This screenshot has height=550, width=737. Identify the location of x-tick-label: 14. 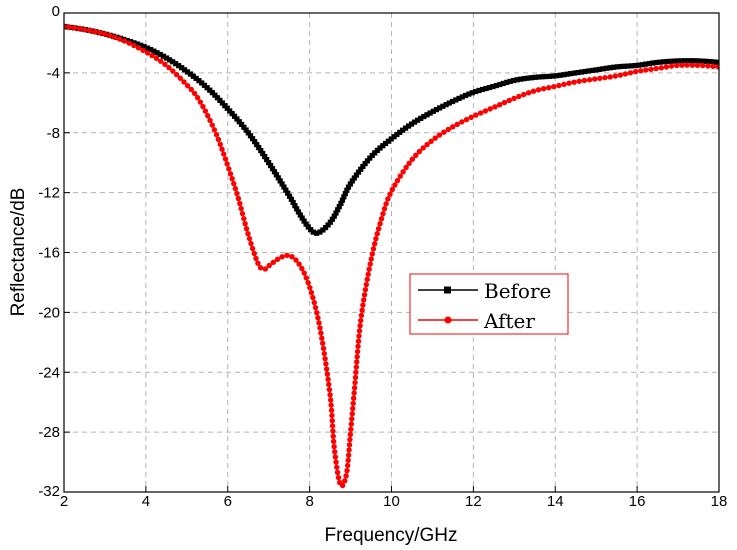
(555, 501).